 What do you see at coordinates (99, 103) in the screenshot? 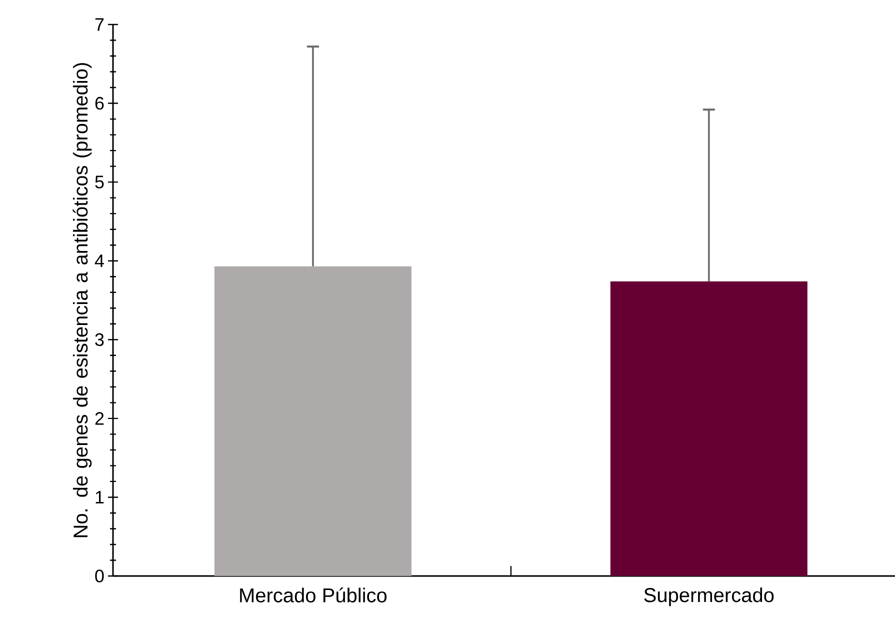
I see `y-tick-label: 6` at bounding box center [99, 103].